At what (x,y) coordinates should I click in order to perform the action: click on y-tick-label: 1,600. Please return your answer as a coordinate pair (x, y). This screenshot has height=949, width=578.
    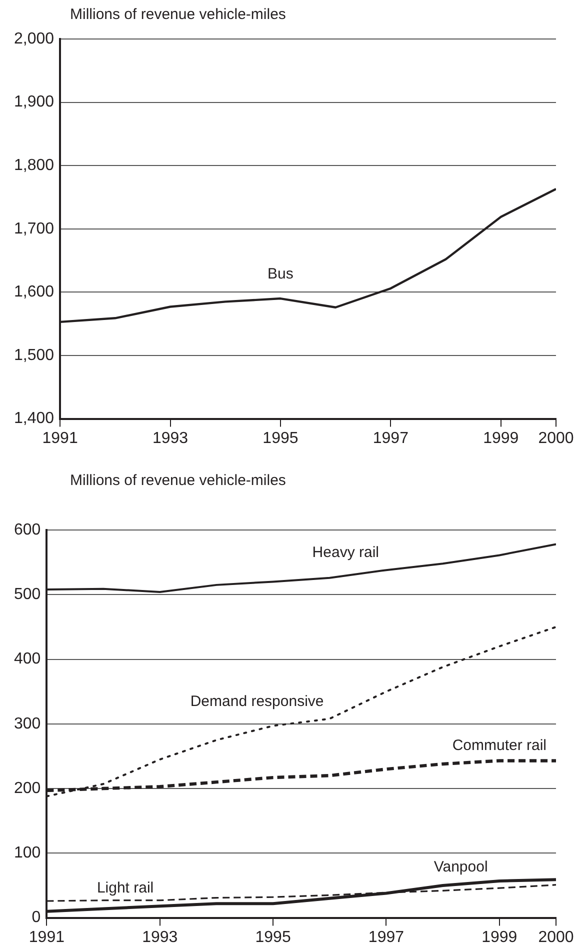
    Looking at the image, I should click on (34, 292).